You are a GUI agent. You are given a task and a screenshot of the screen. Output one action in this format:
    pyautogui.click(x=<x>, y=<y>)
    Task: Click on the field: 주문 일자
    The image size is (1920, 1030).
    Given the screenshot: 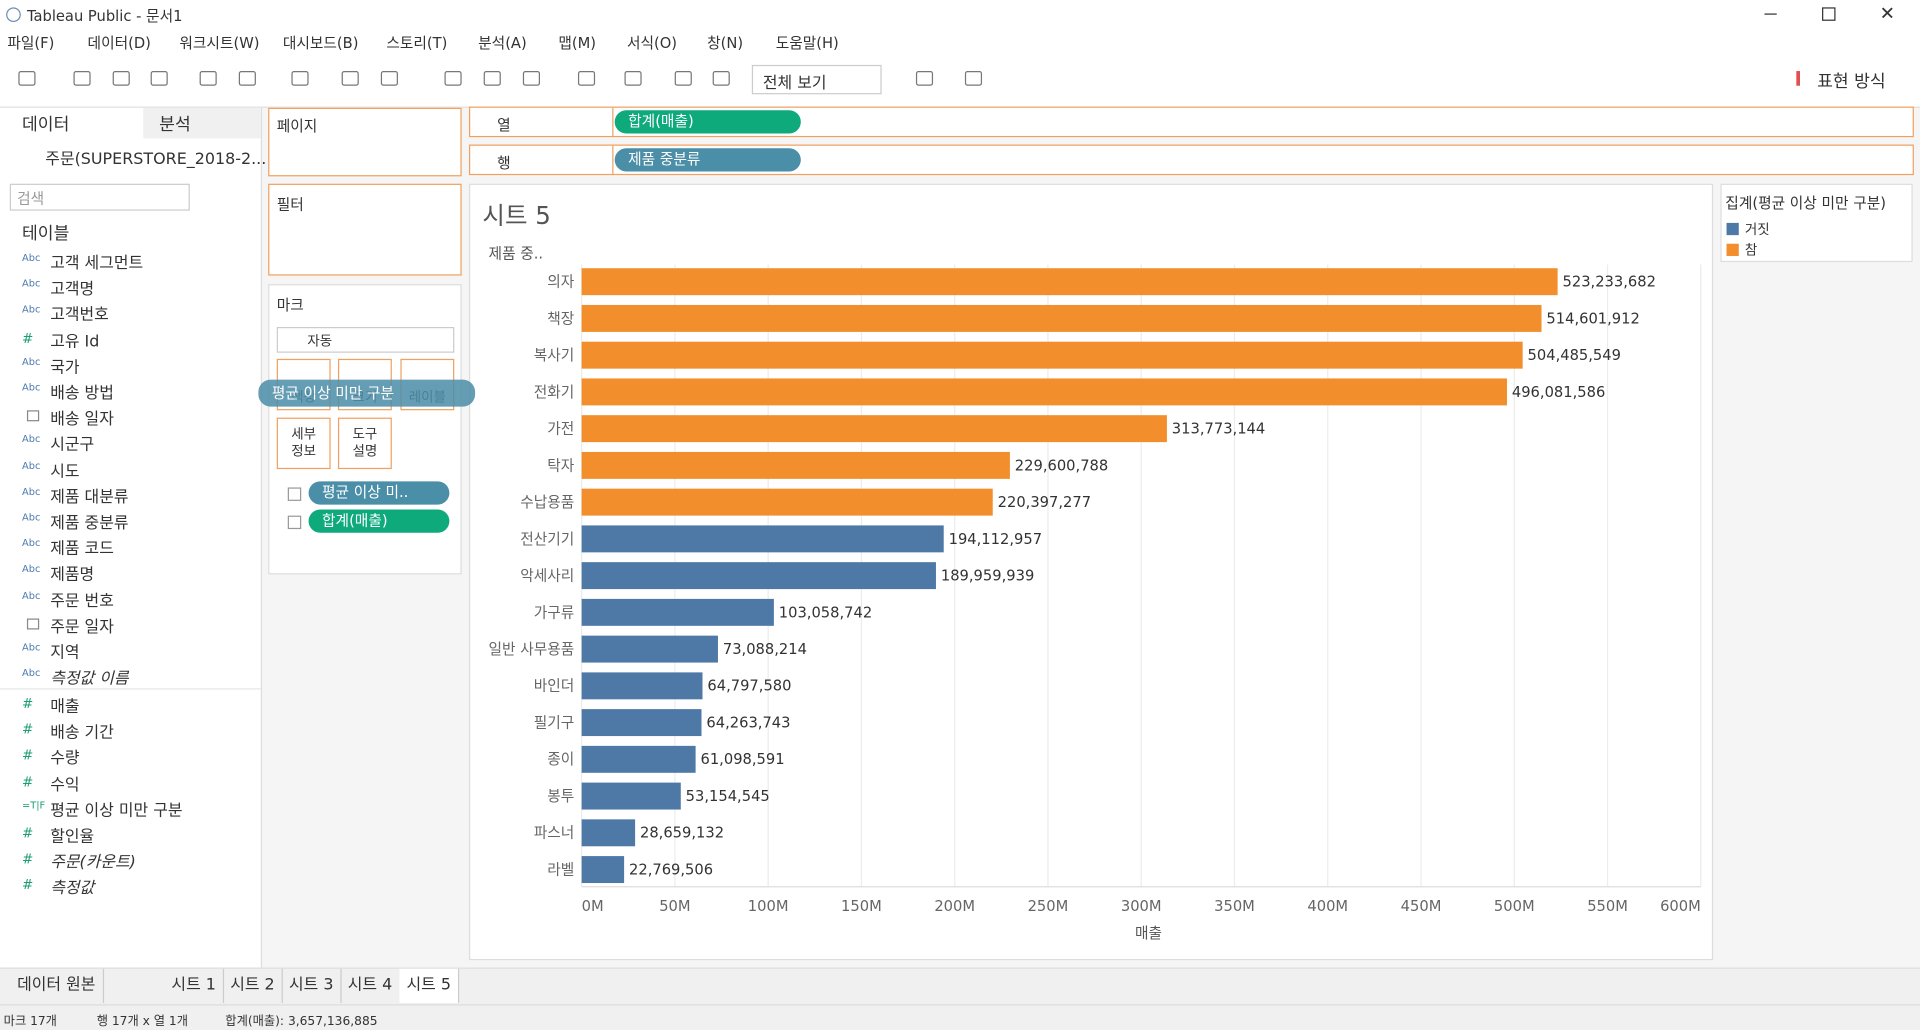 What is the action you would take?
    pyautogui.click(x=82, y=627)
    